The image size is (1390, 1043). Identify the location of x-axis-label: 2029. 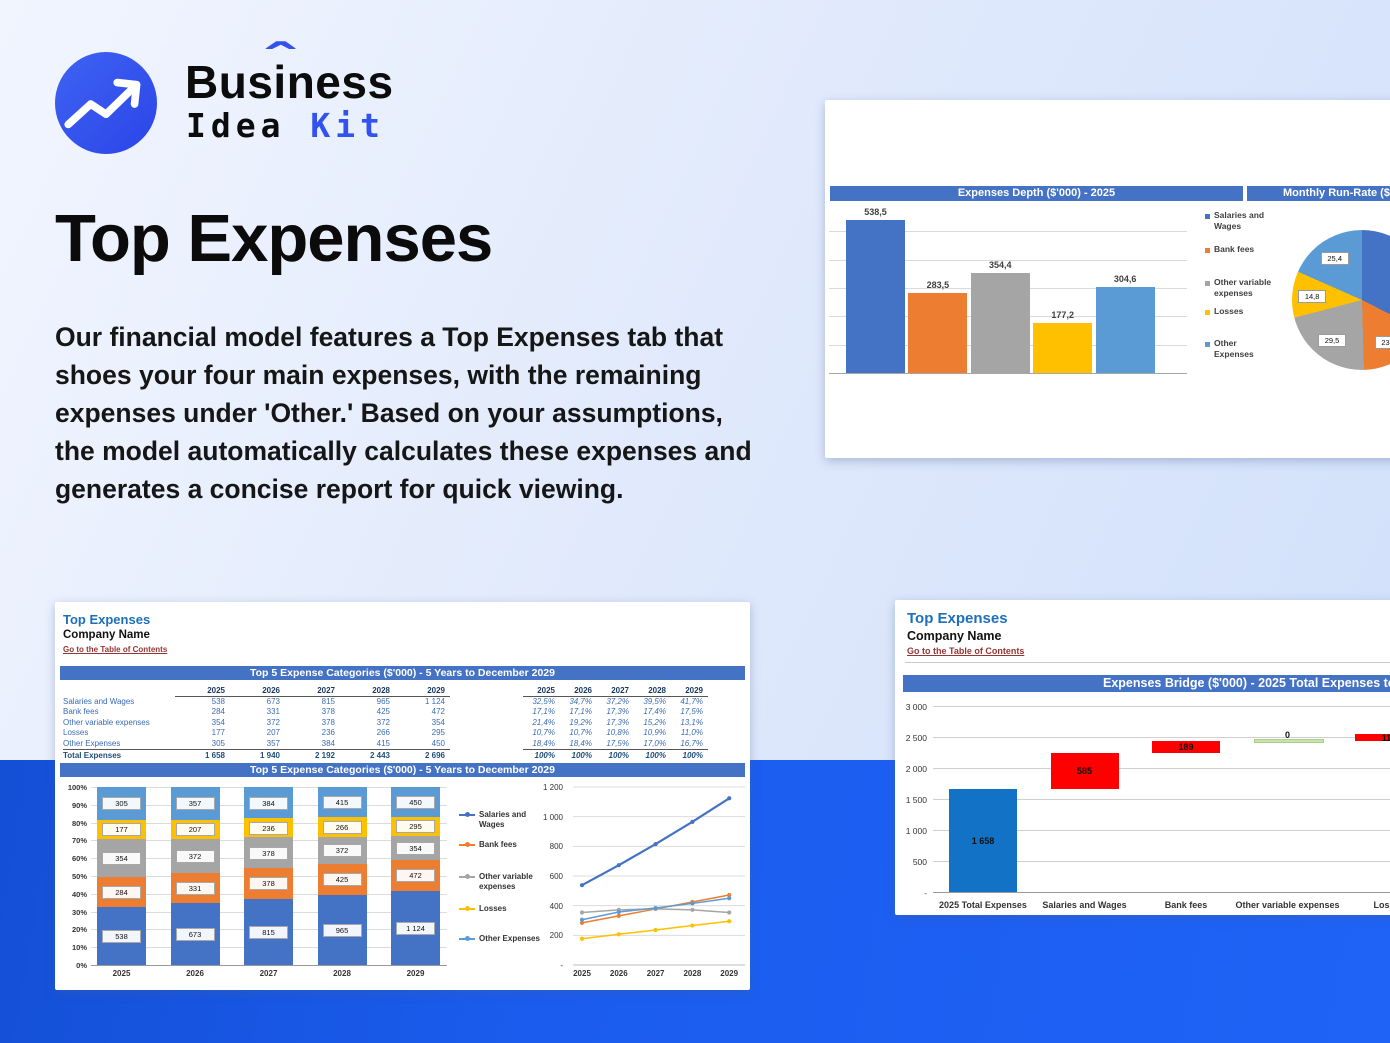
(415, 973).